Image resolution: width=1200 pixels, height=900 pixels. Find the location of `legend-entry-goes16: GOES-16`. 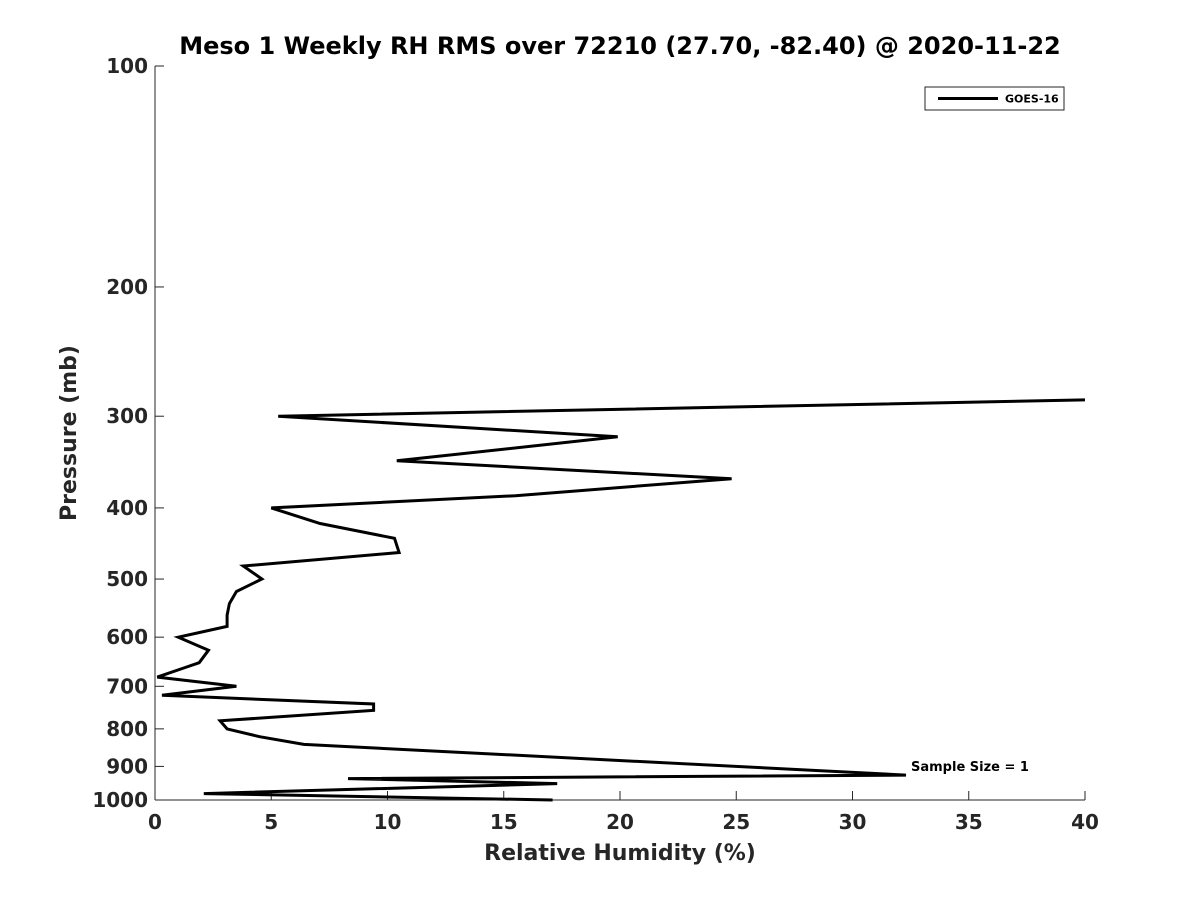

legend-entry-goes16: GOES-16 is located at coordinates (1032, 99).